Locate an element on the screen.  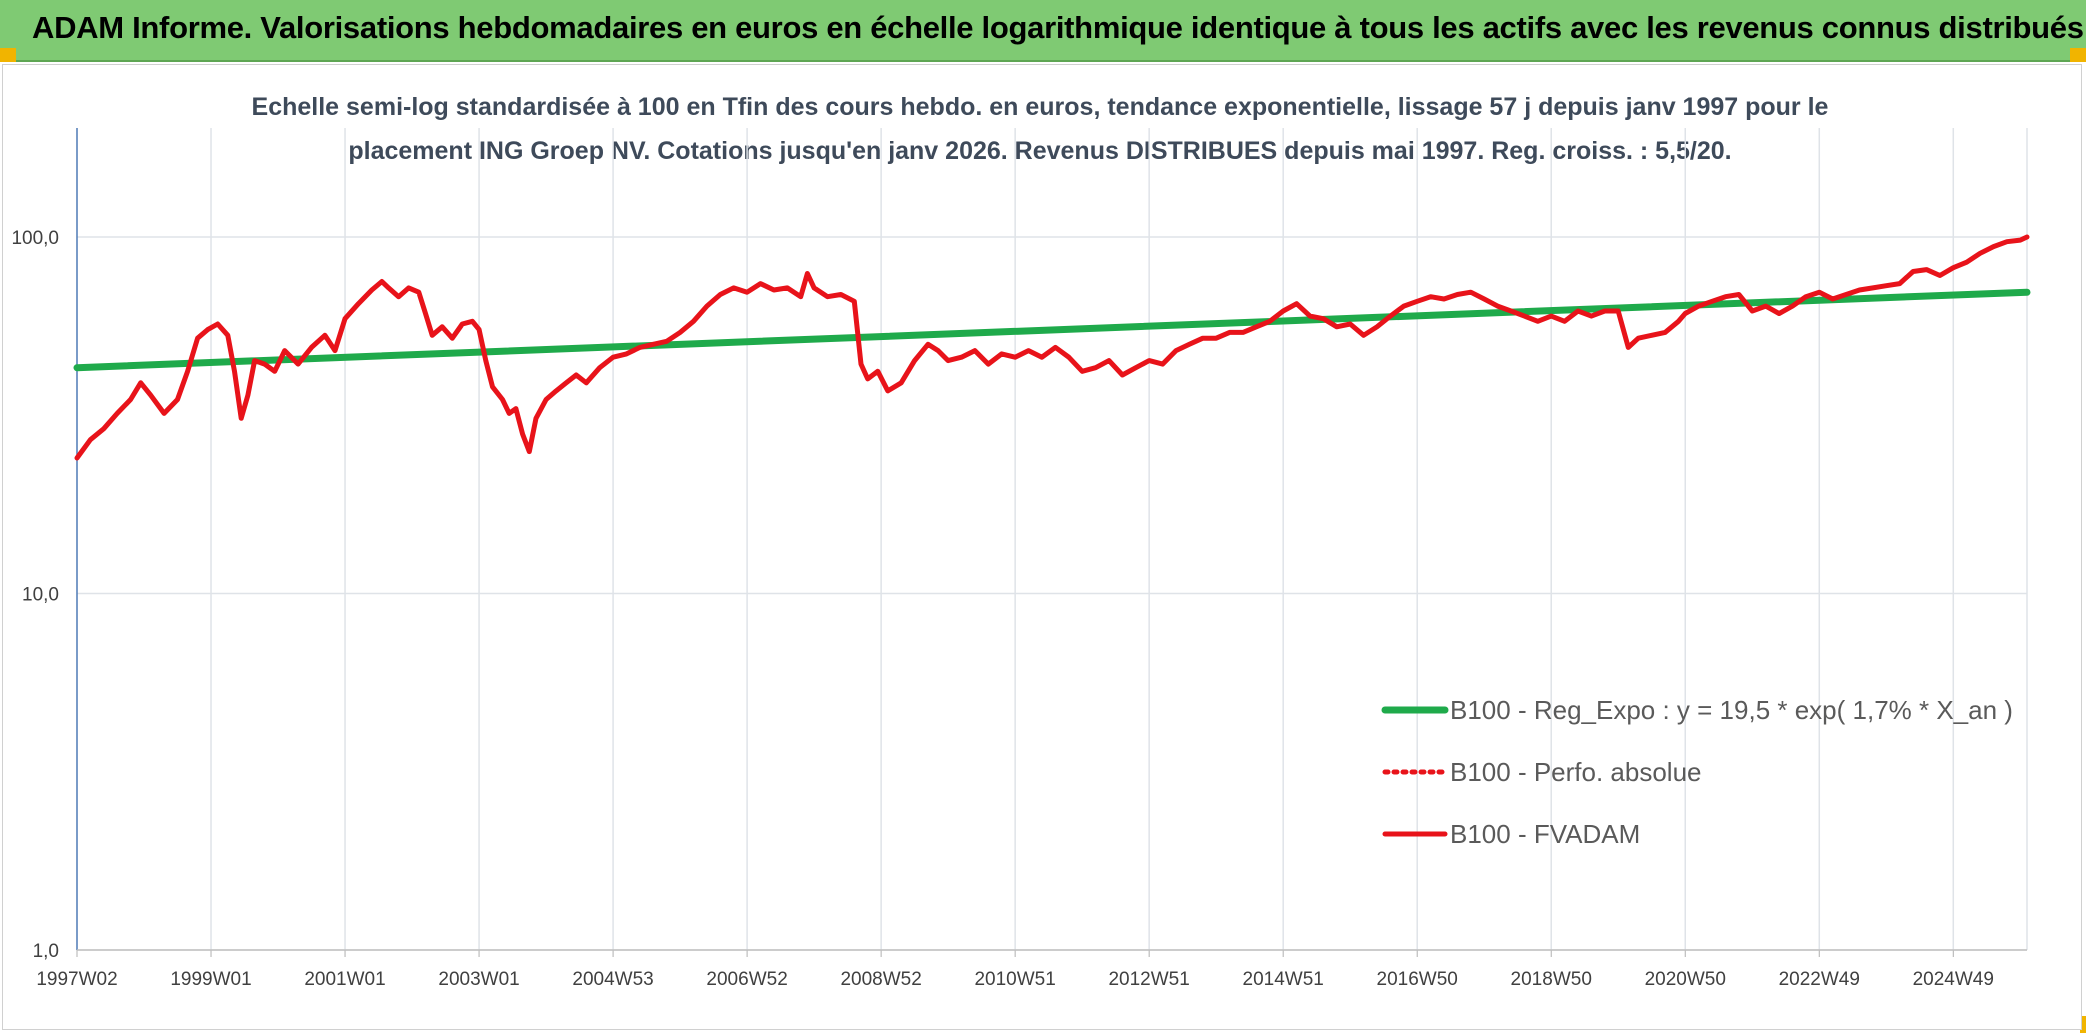
legend-label-1: B100 - Perfo. absolue is located at coordinates (1576, 772).